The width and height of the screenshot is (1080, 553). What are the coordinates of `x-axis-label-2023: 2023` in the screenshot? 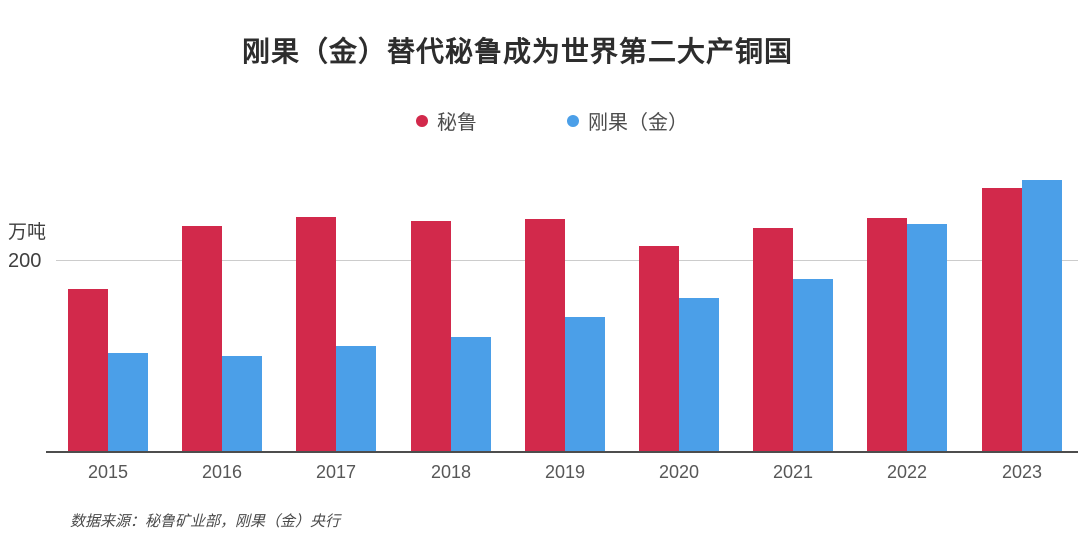 It's located at (1022, 472).